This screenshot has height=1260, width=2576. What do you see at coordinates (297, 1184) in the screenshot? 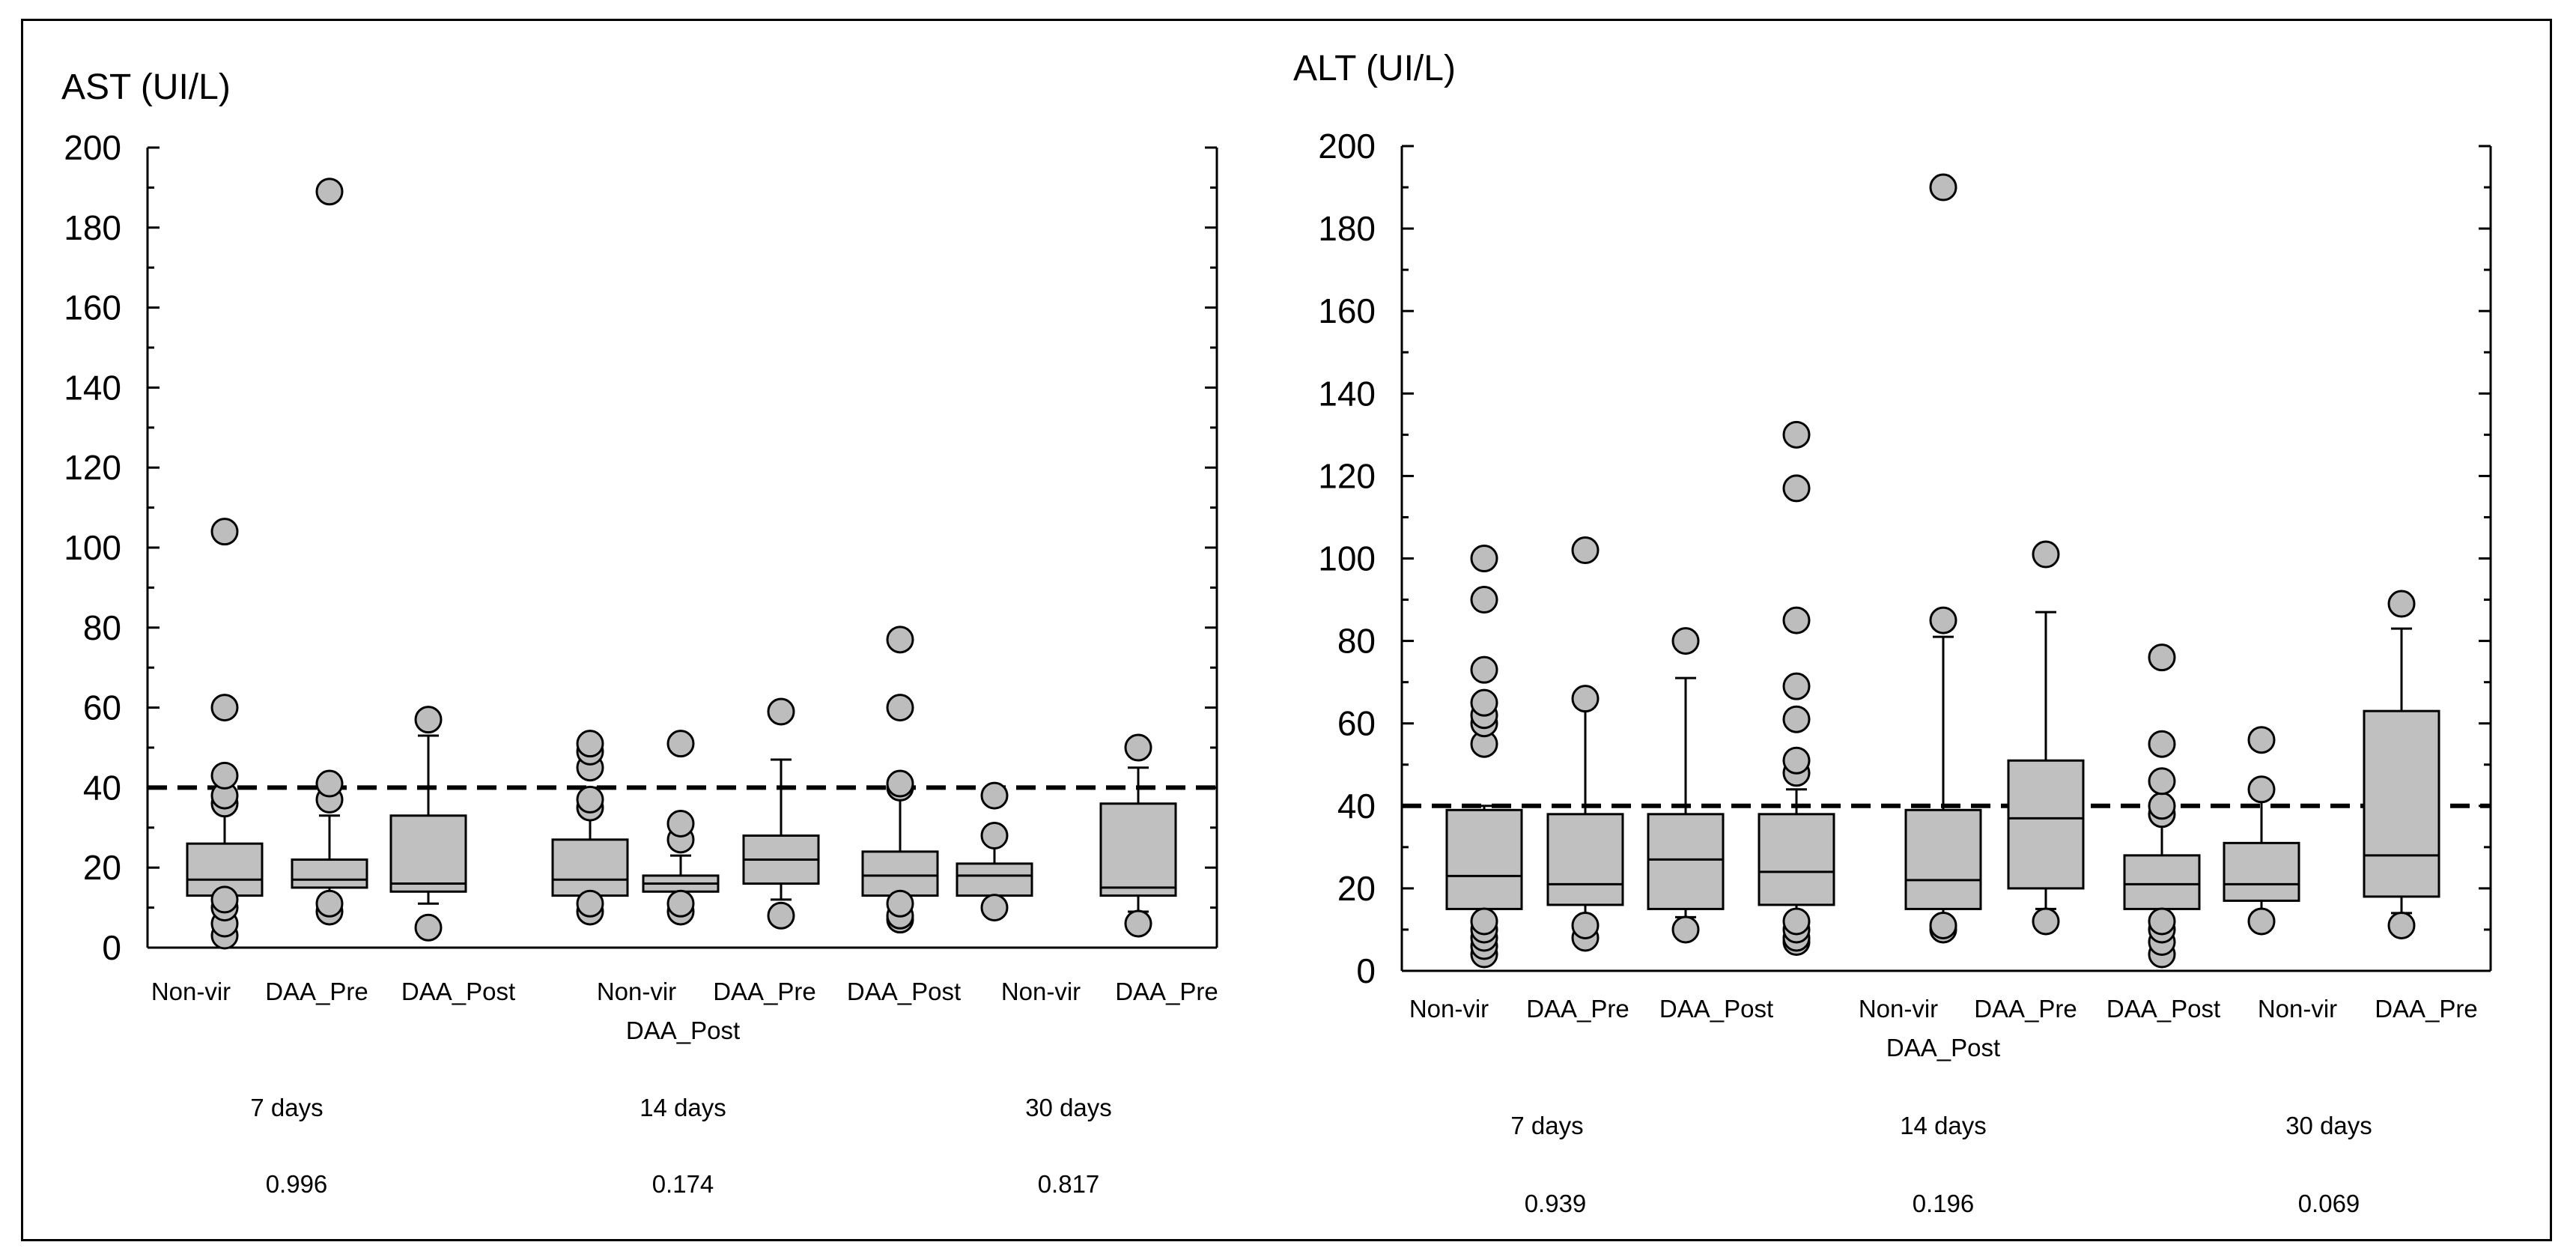
I see `ast-p-value-7-days: 0.996` at bounding box center [297, 1184].